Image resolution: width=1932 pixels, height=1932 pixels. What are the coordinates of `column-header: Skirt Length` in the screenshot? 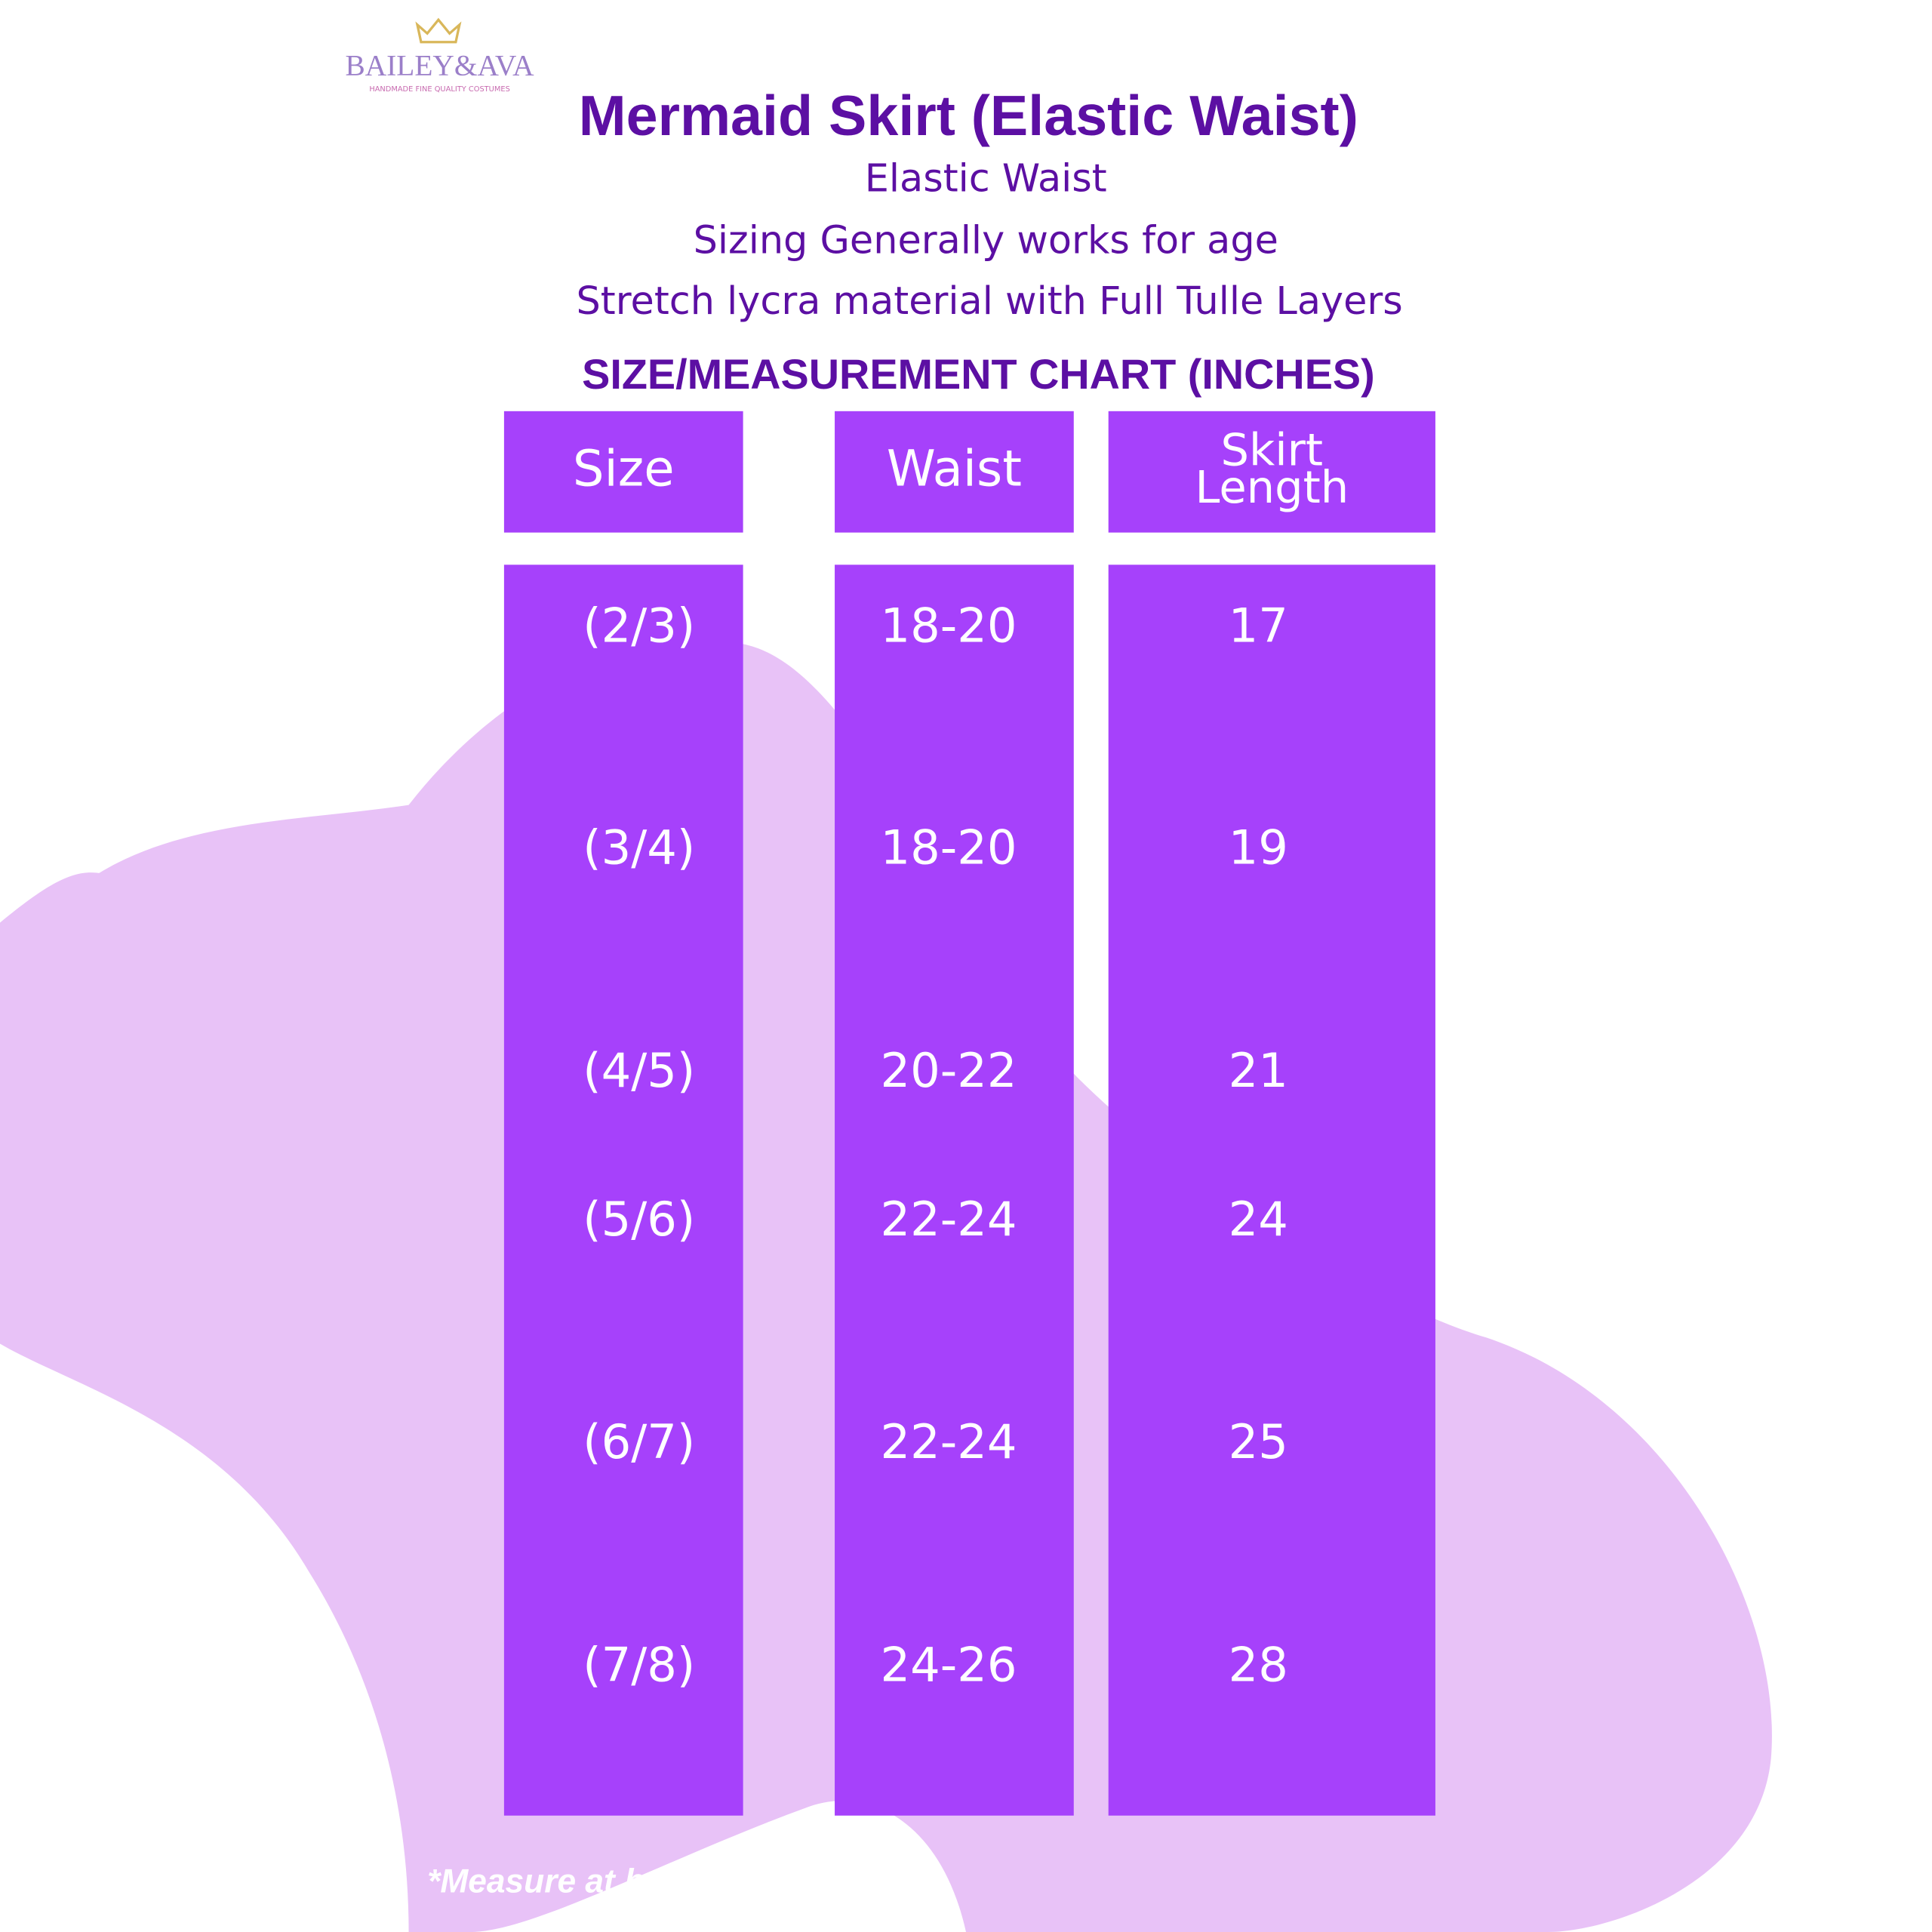 It's located at (1272, 468).